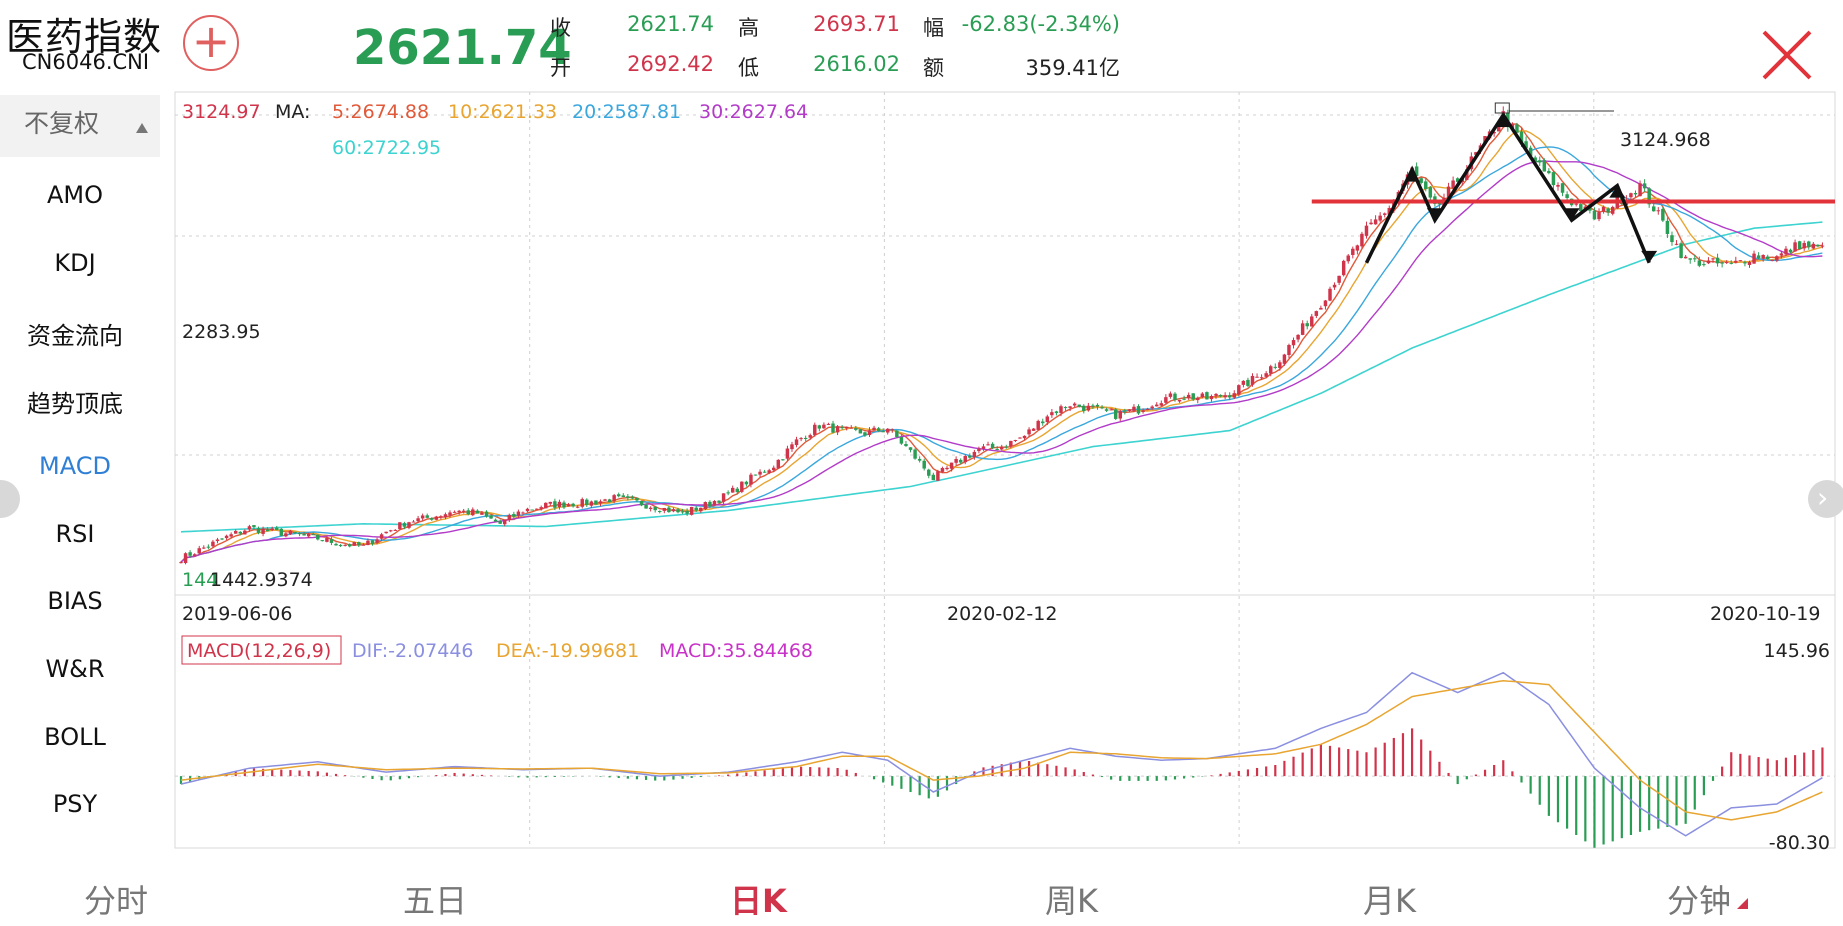 The image size is (1843, 926). I want to click on scroll-left-button, so click(10, 499).